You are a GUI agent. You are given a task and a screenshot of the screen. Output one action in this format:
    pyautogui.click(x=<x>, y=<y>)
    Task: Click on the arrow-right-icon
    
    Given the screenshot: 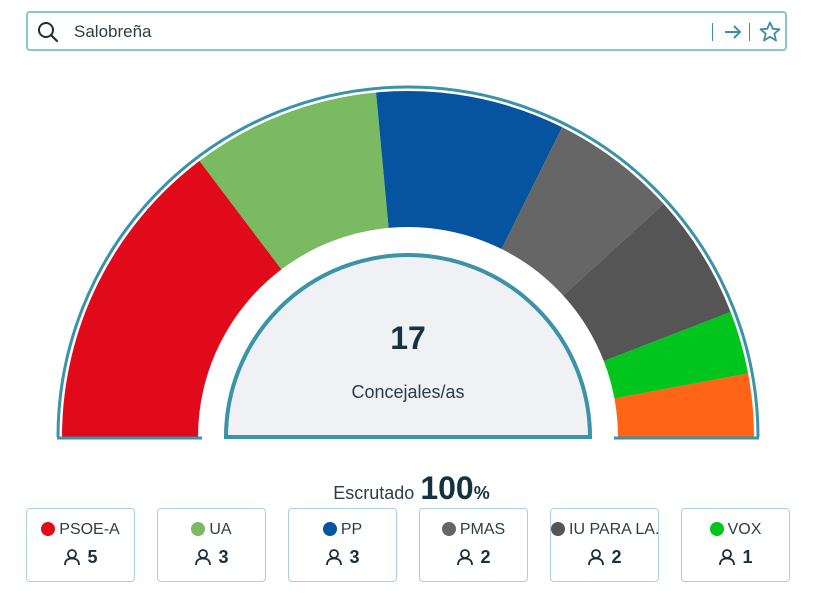 What is the action you would take?
    pyautogui.click(x=733, y=32)
    